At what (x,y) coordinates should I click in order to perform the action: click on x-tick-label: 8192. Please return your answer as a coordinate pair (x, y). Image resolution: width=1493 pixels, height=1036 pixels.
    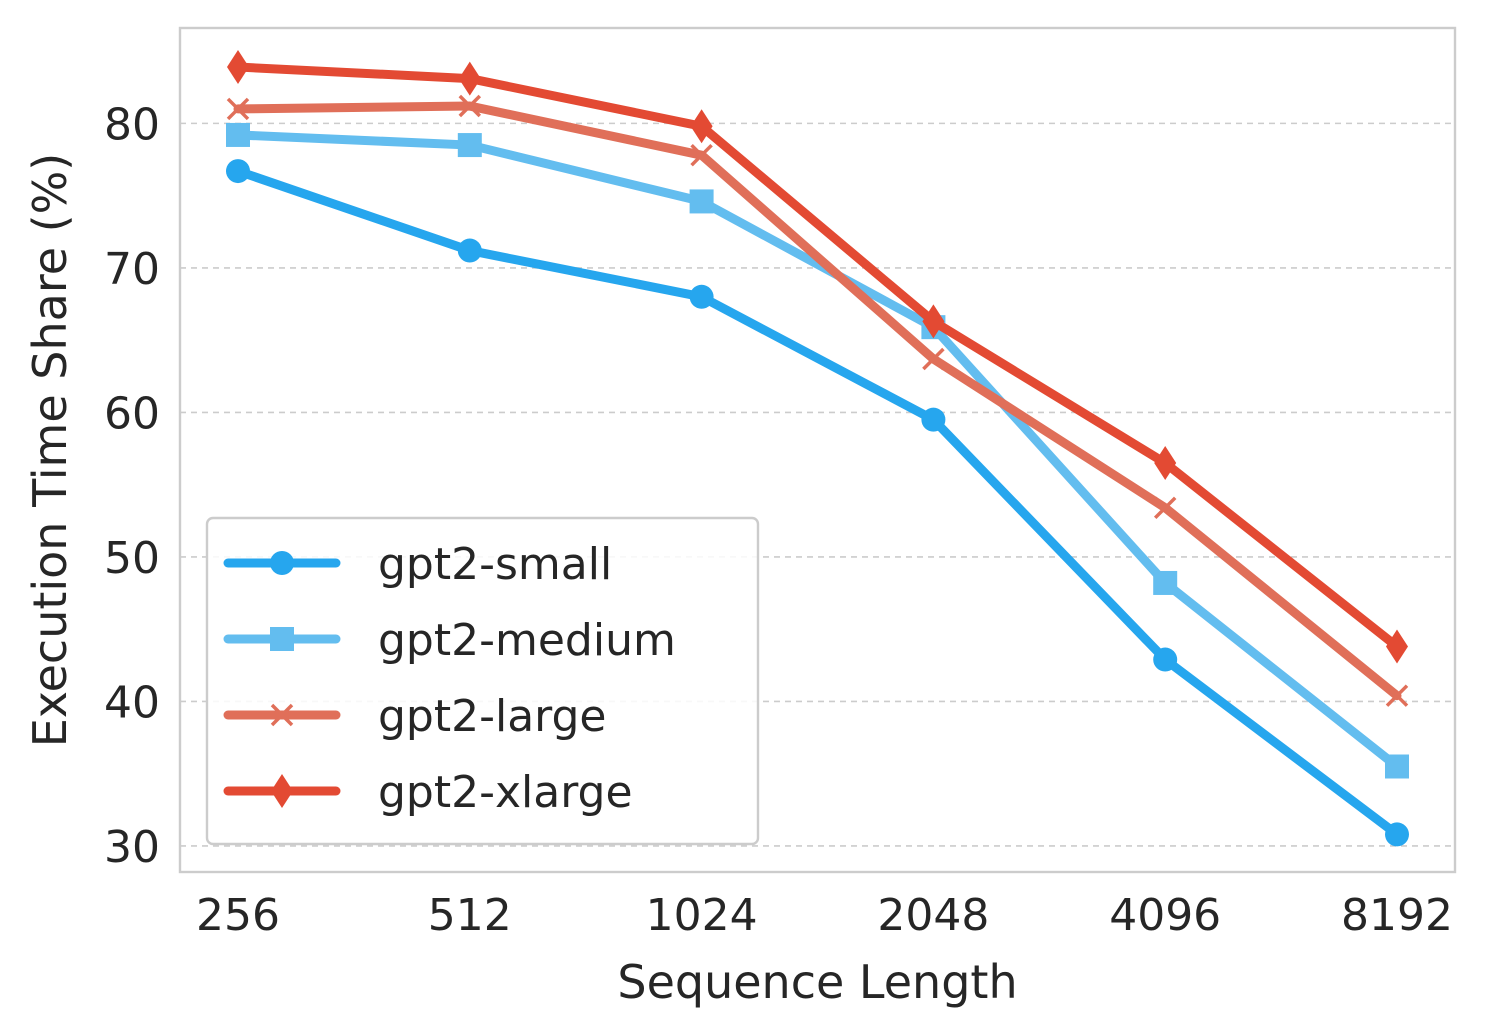
    Looking at the image, I should click on (1397, 915).